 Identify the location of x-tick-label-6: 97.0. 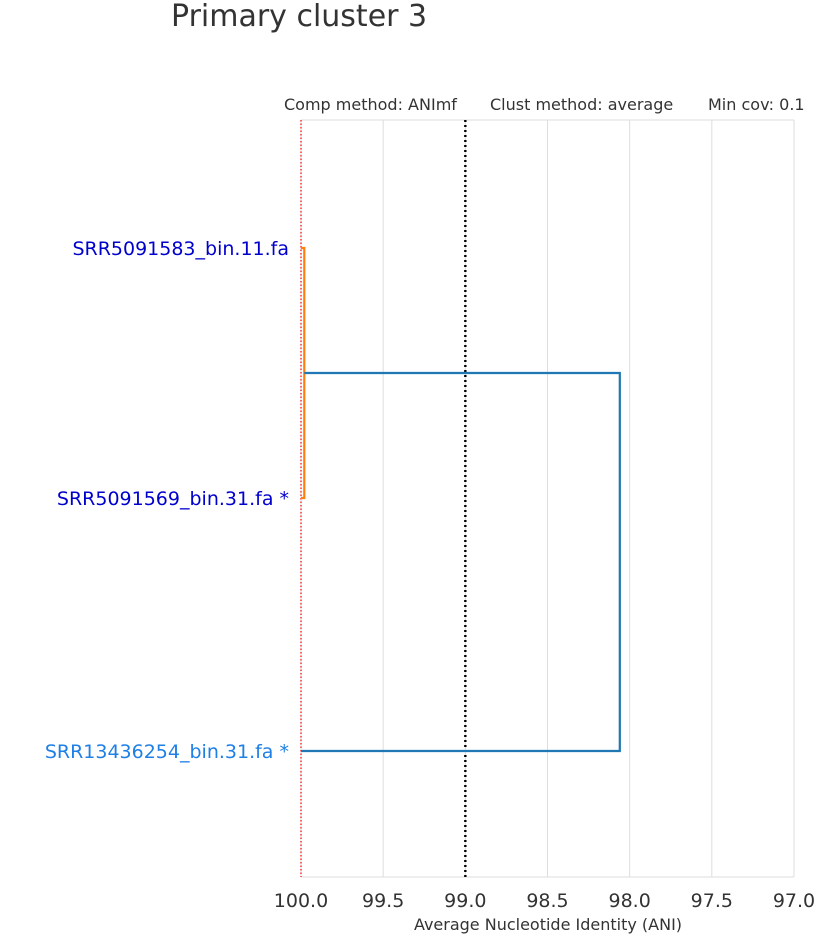
(794, 901).